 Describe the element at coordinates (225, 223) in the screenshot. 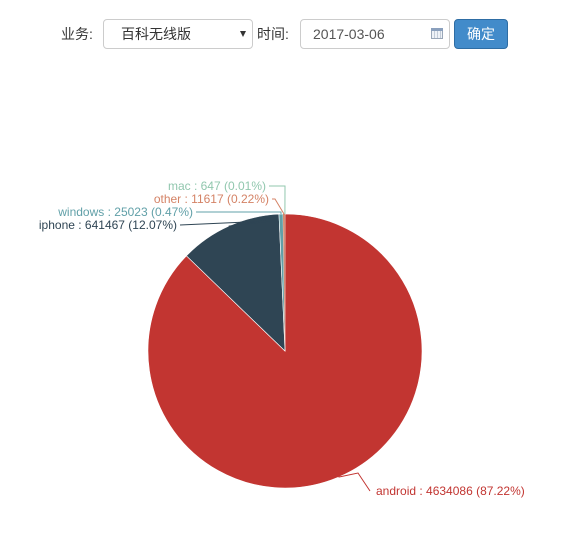

I see `leader-line-iphone` at that location.